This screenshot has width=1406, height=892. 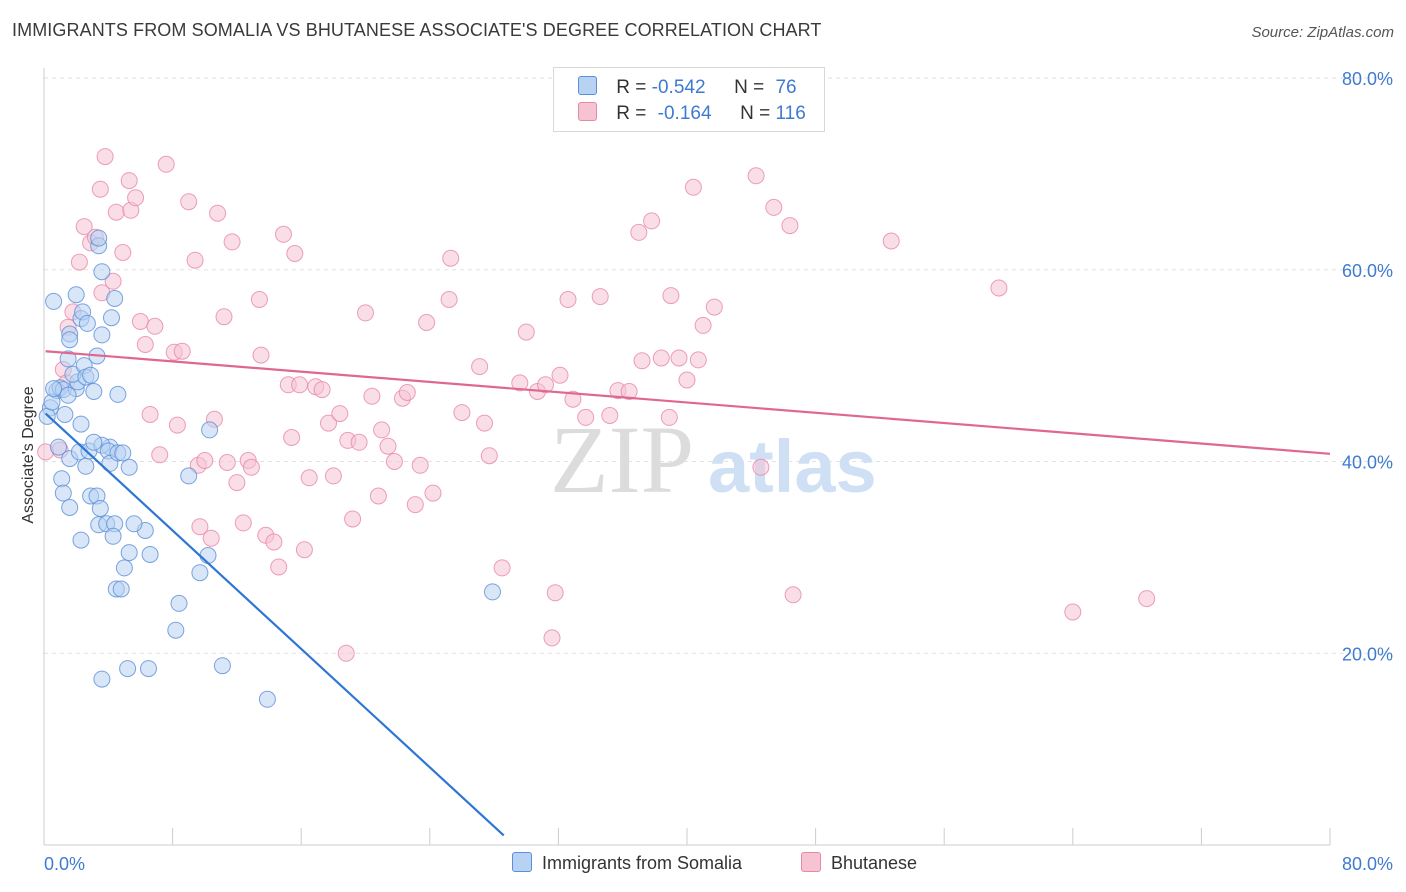 I want to click on legend-row-somalia: R = -0.542 N = 76, so click(x=687, y=89).